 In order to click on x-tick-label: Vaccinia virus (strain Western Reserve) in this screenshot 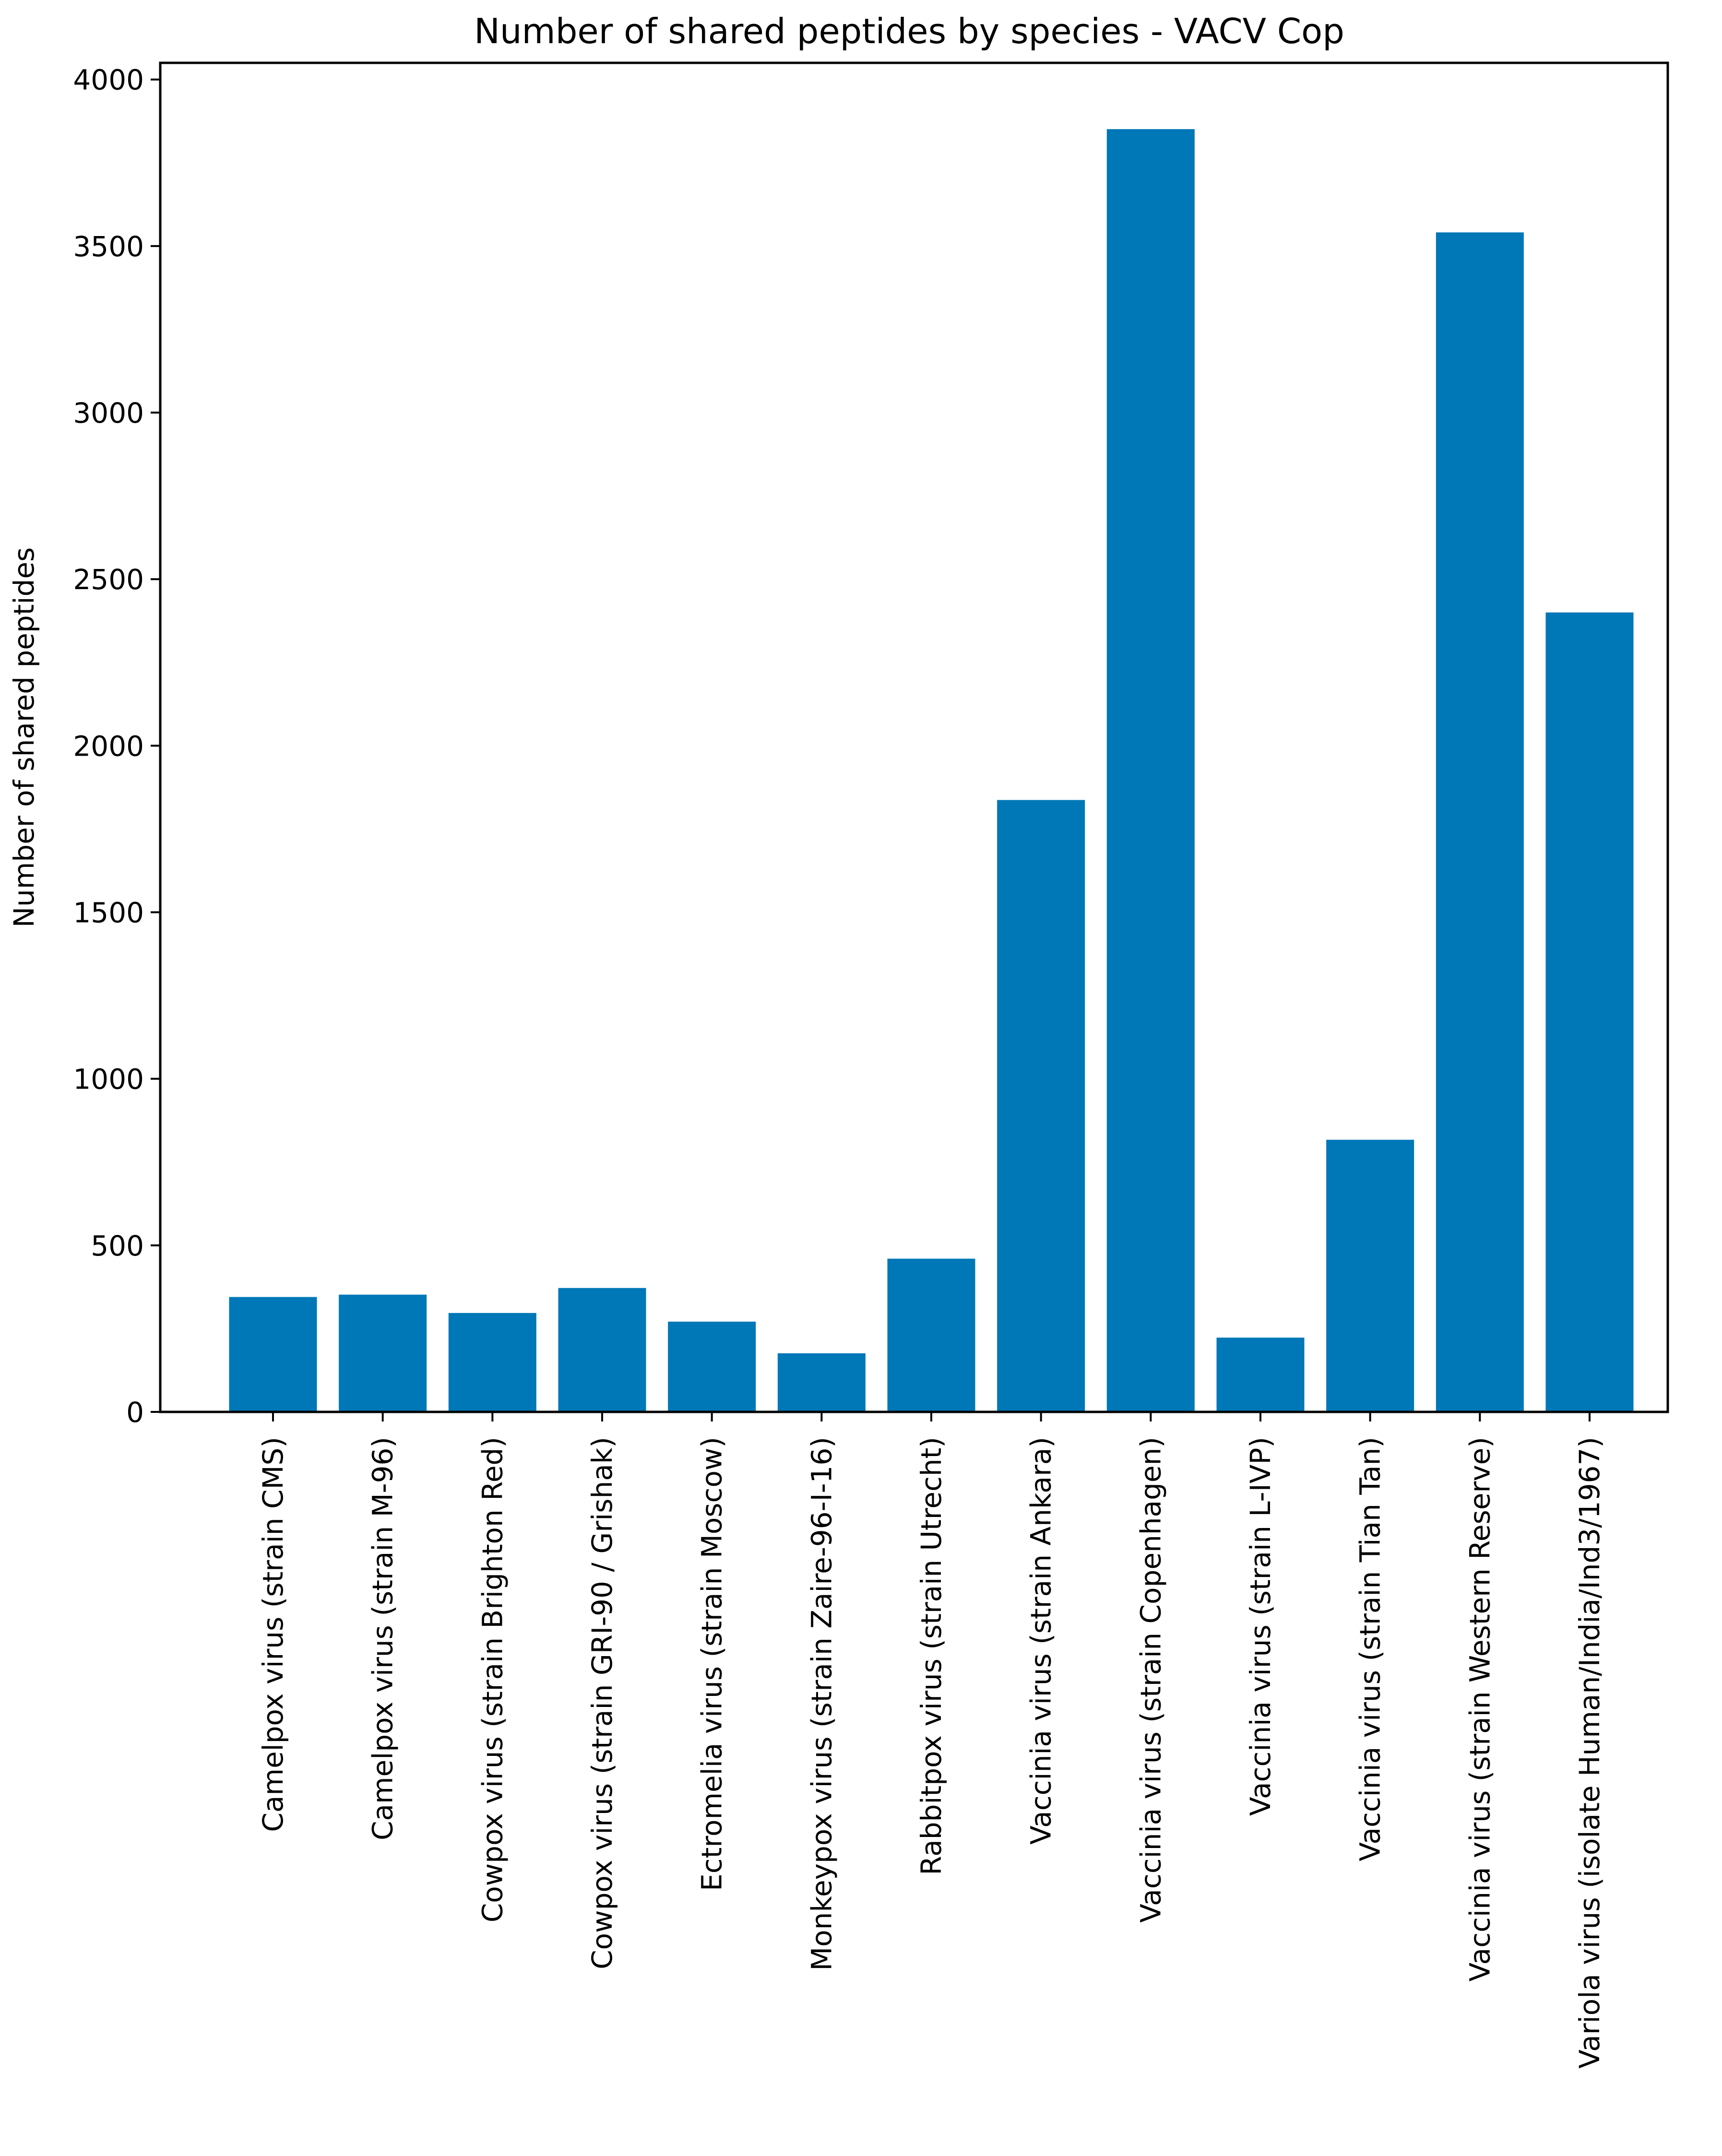, I will do `click(1479, 1709)`.